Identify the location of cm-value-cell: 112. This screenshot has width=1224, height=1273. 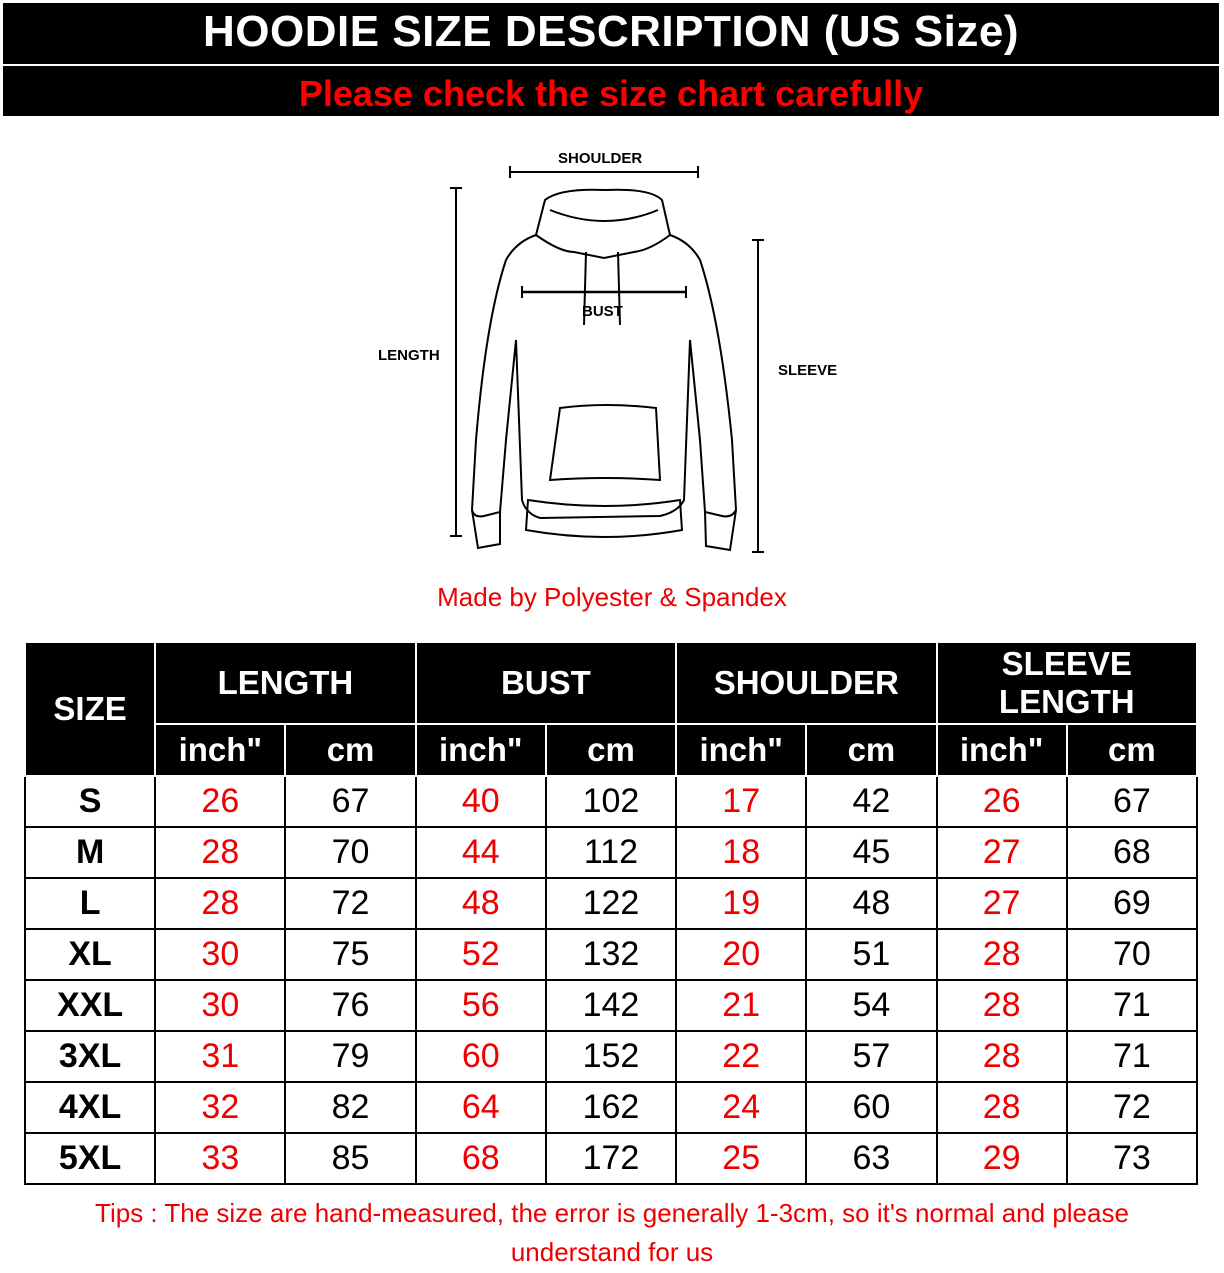
(611, 852).